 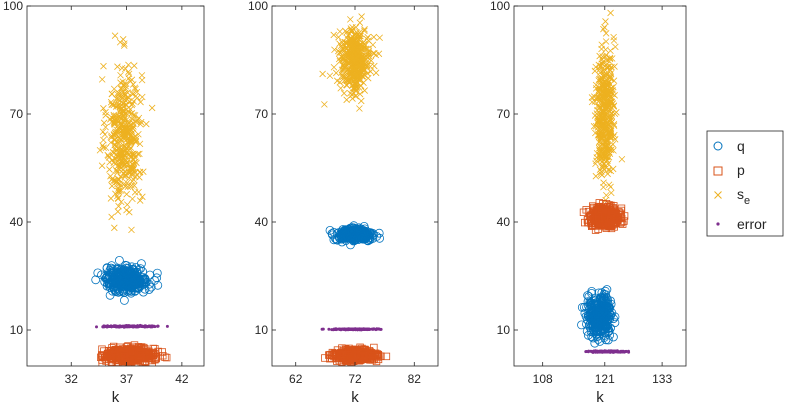 What do you see at coordinates (504, 330) in the screenshot?
I see `y-tick-label: 10` at bounding box center [504, 330].